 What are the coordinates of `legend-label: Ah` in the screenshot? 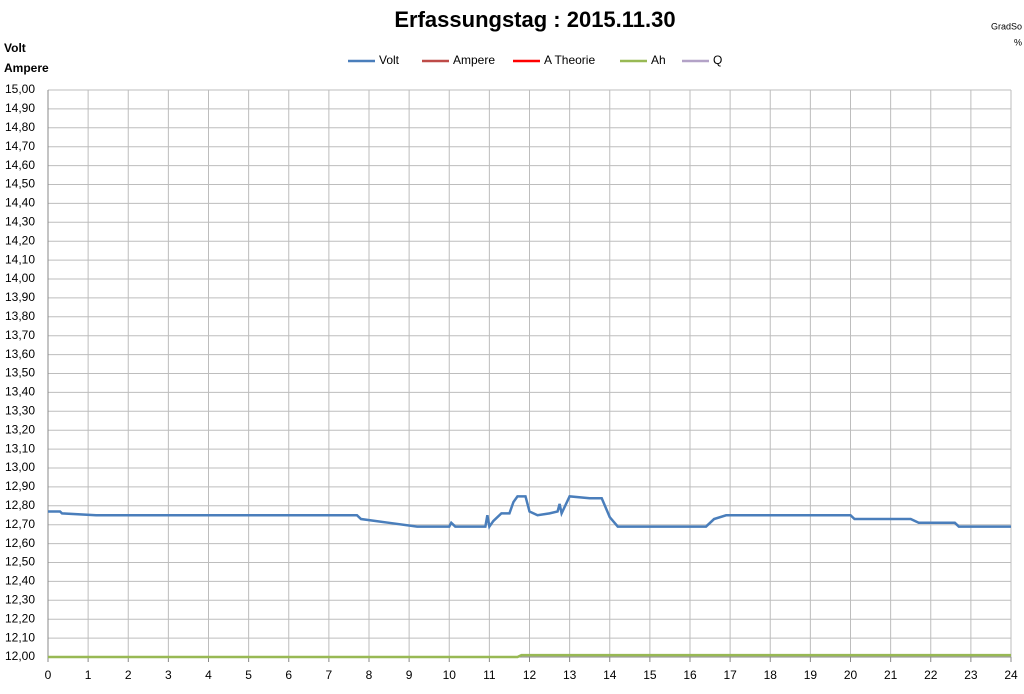 It's located at (658, 60).